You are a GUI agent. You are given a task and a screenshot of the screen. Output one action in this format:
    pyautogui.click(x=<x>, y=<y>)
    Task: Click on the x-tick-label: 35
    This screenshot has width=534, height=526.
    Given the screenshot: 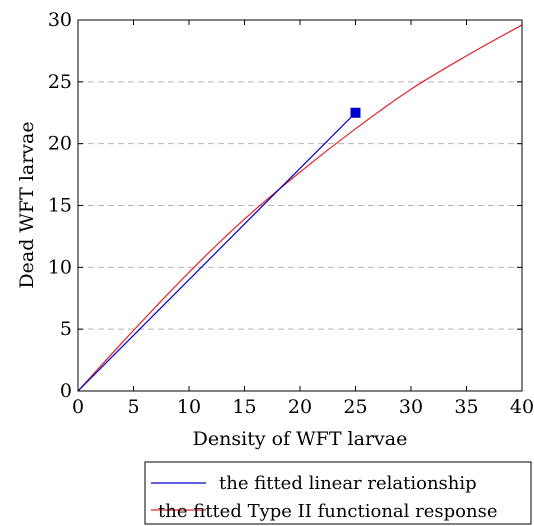 What is the action you would take?
    pyautogui.click(x=466, y=407)
    